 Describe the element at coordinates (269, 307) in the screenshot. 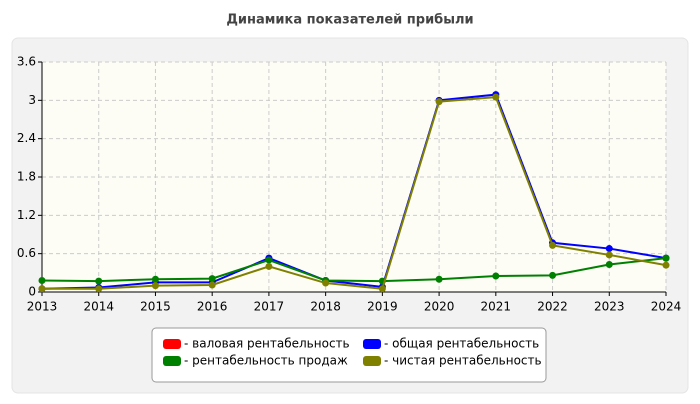

I see `x-tick-label: 2017` at that location.